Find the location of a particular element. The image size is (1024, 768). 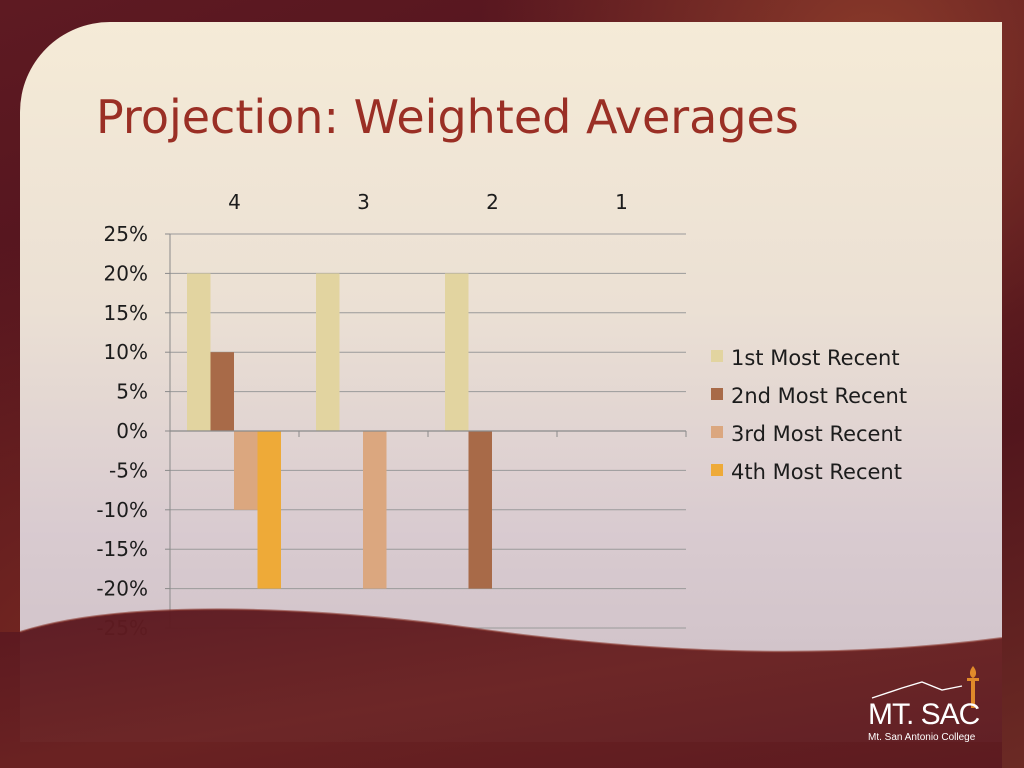

legend-label: 2nd Most Recent is located at coordinates (819, 396).